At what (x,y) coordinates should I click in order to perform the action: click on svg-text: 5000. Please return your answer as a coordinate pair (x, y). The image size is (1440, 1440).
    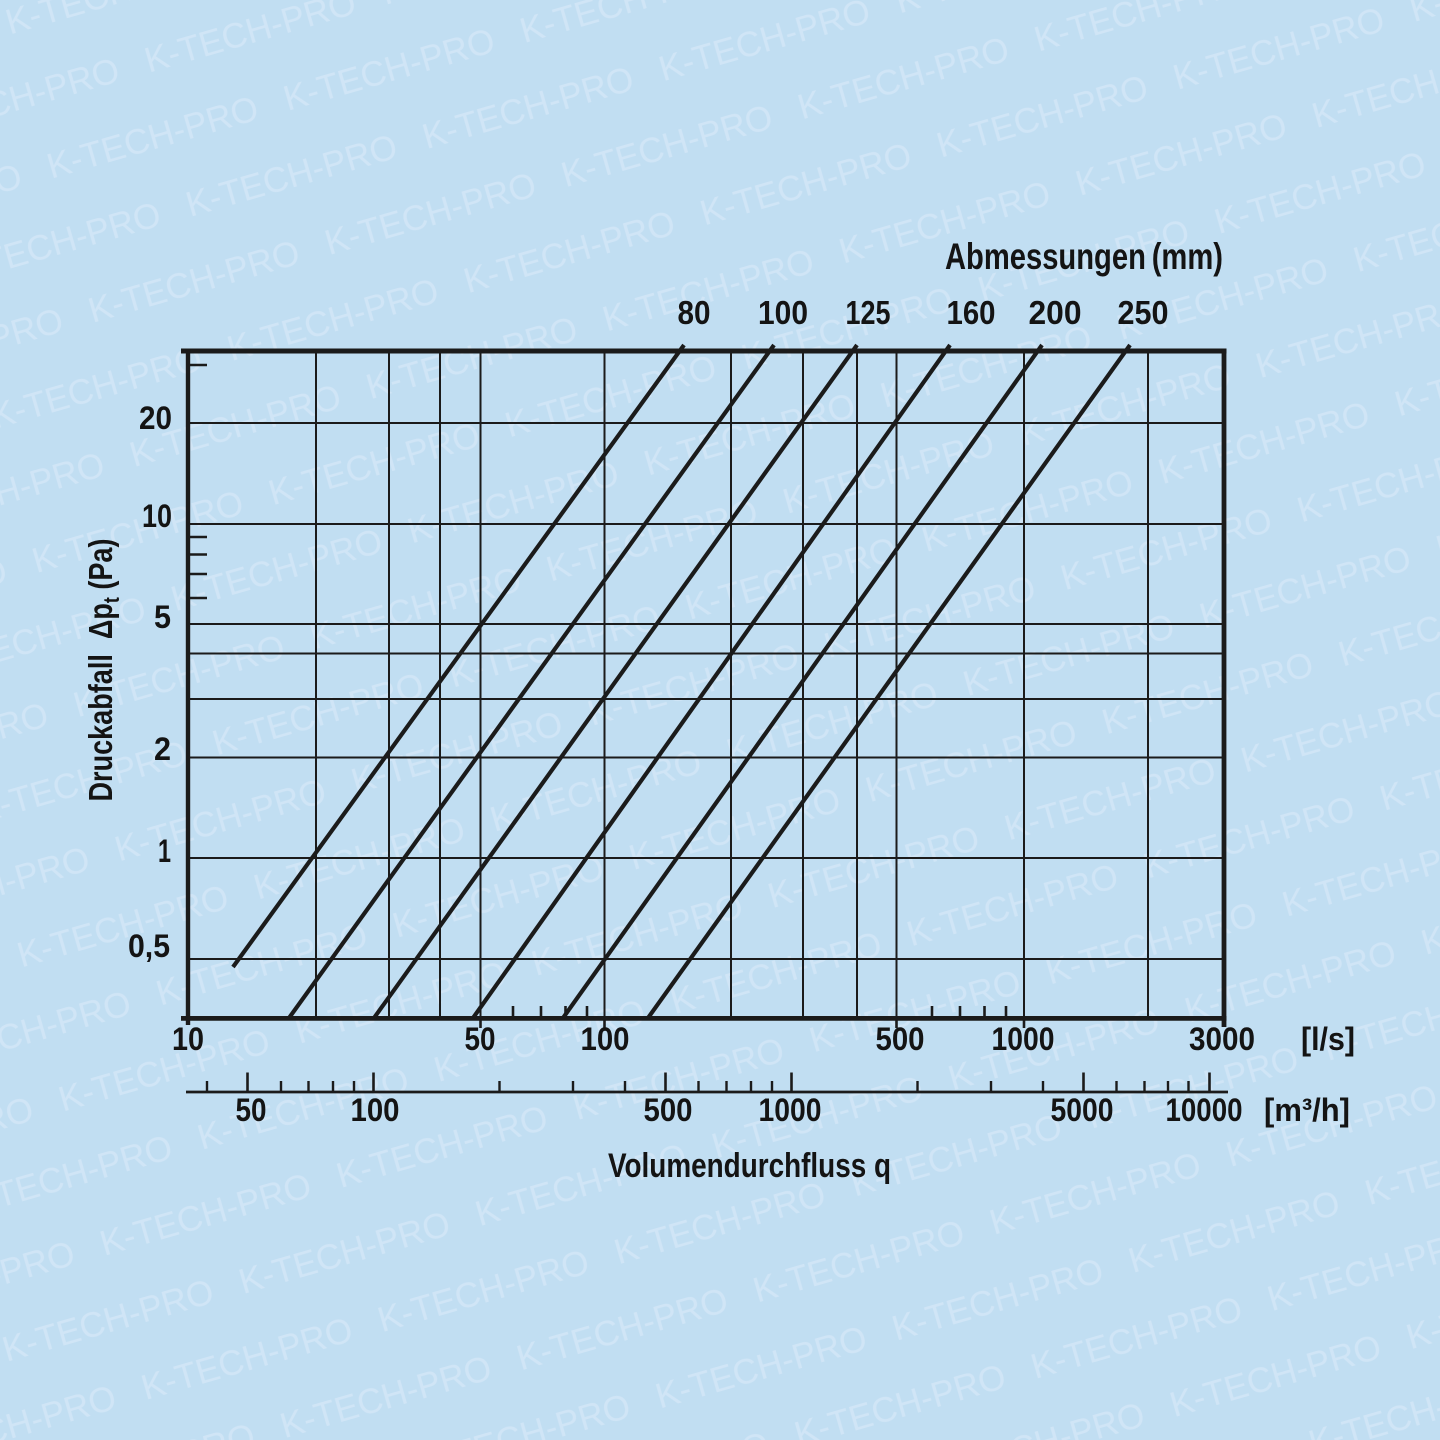
    Looking at the image, I should click on (1082, 1110).